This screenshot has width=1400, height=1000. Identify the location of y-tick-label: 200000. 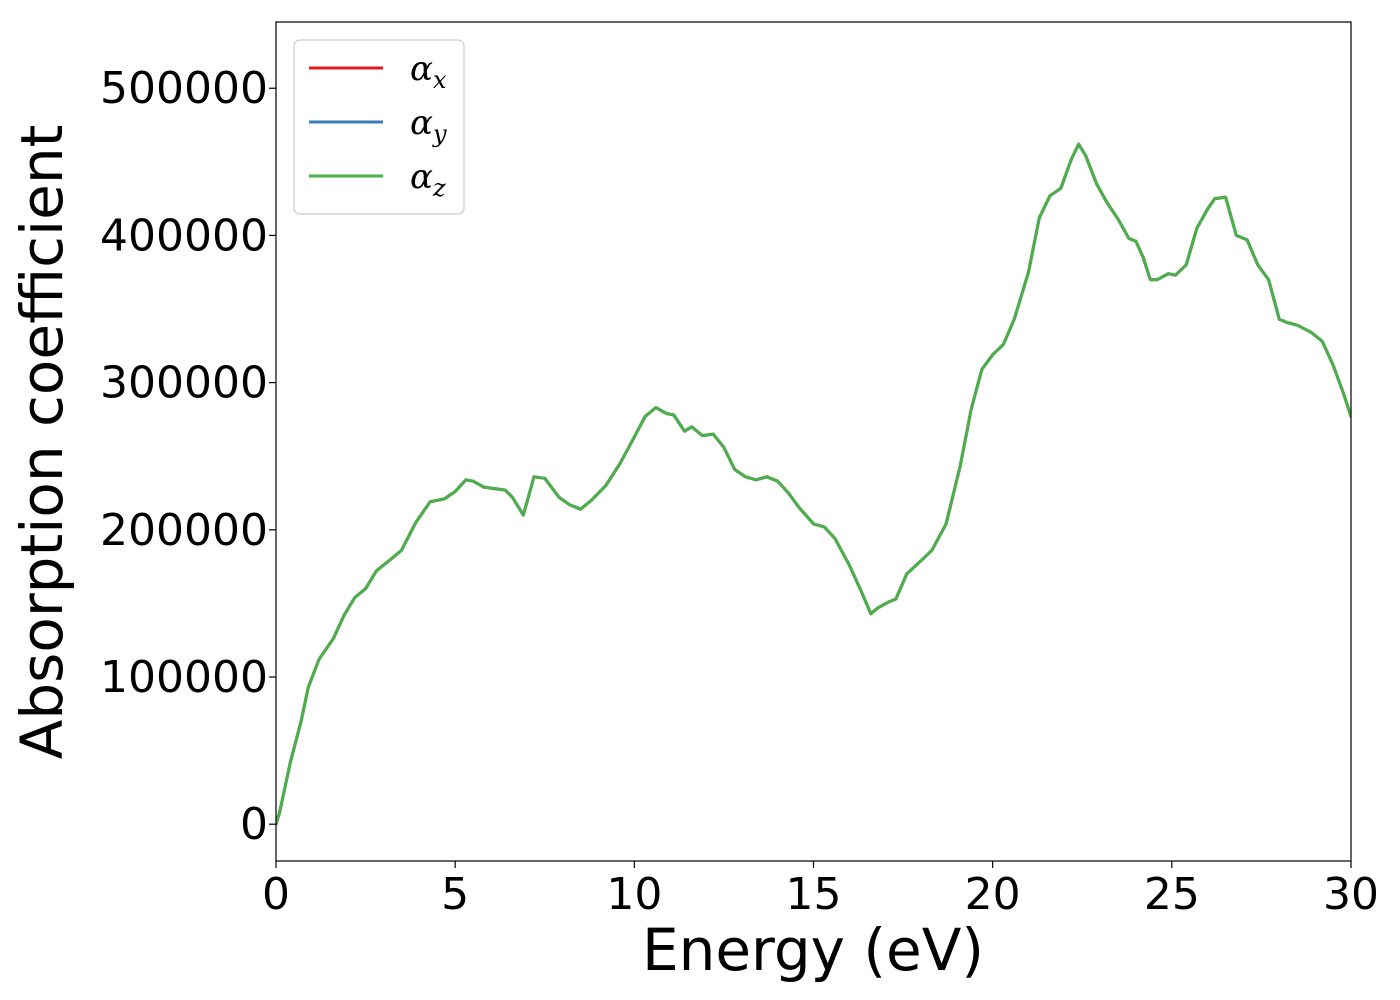
(184, 530).